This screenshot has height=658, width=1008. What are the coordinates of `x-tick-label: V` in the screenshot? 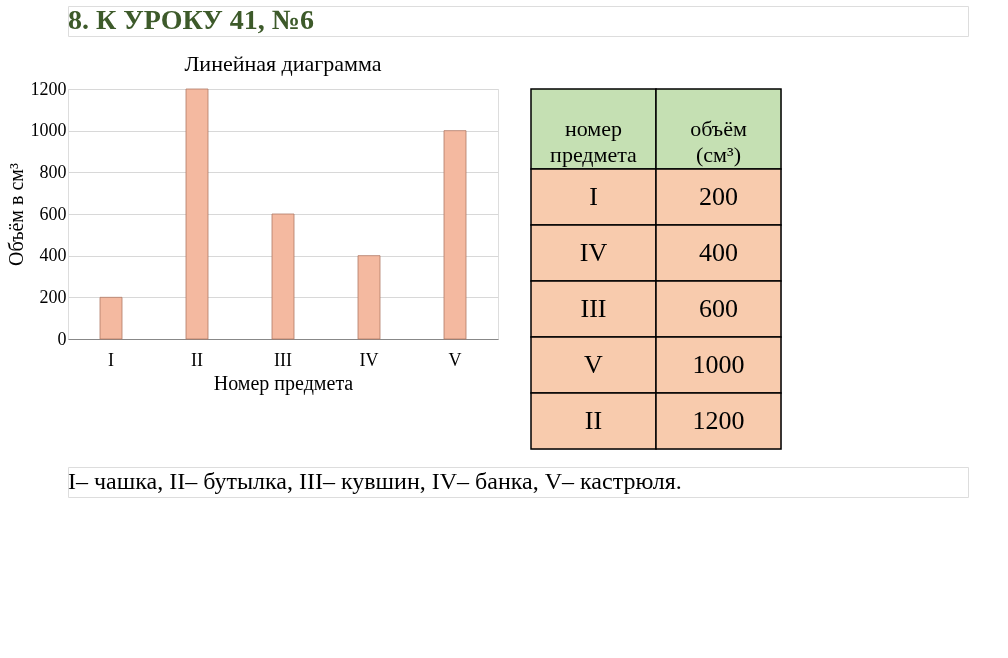 It's located at (455, 359).